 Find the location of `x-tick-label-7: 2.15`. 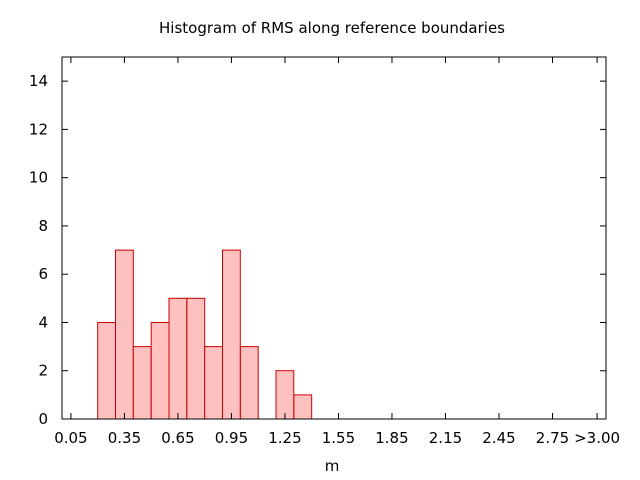

x-tick-label-7: 2.15 is located at coordinates (445, 438).